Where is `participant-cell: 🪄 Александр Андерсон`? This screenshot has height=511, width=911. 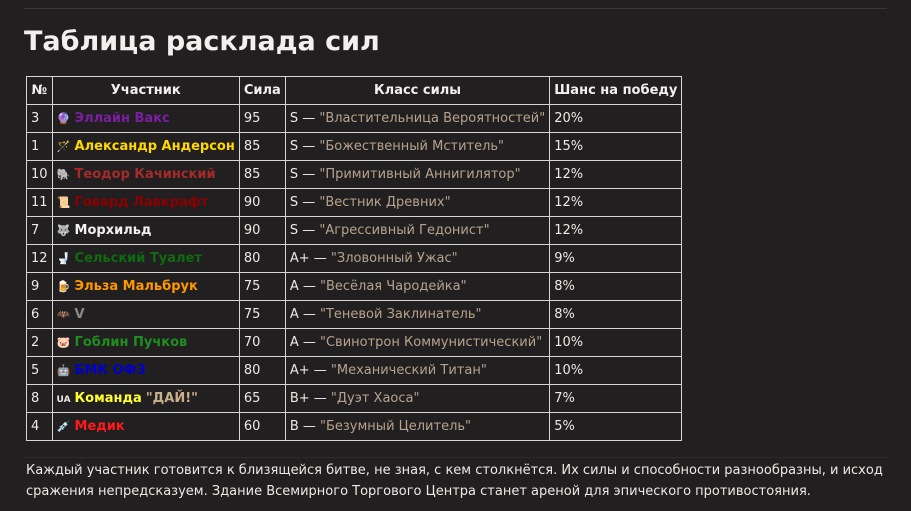
participant-cell: 🪄 Александр Андерсон is located at coordinates (145, 146).